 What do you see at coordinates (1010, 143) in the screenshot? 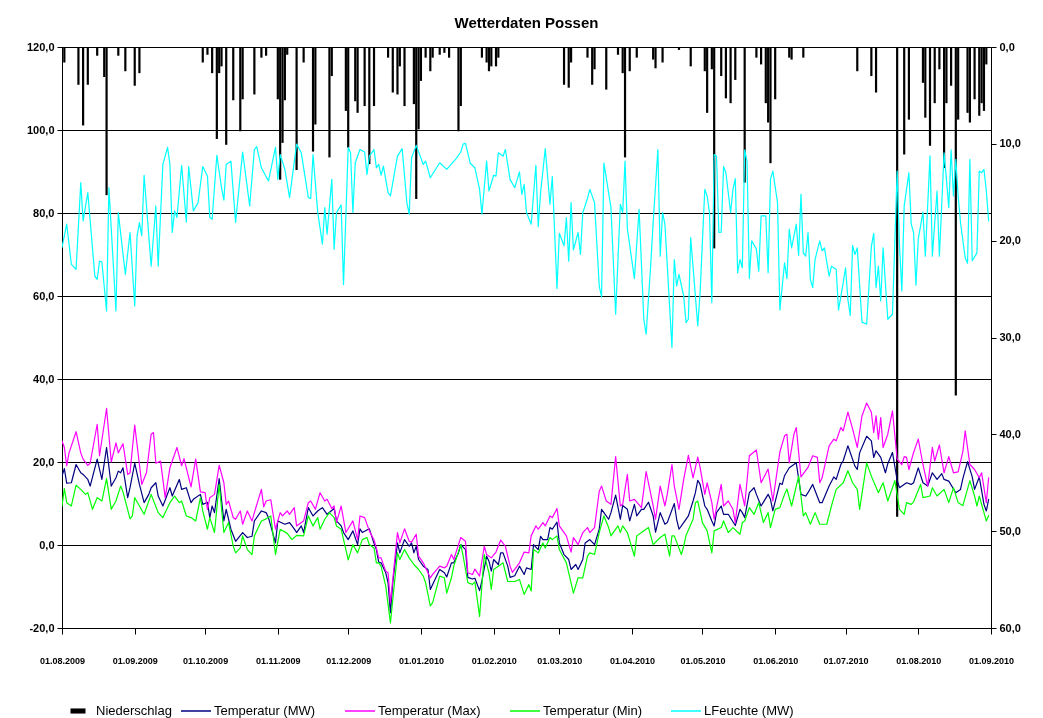
I see `y2-tick-label: 10,0` at bounding box center [1010, 143].